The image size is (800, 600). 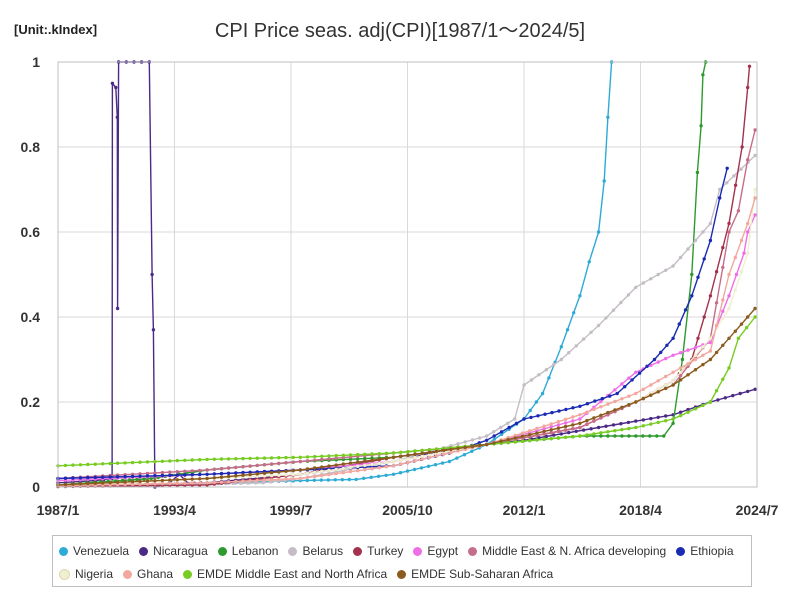 I want to click on legend-item: Middle East & N. Africa developing, so click(x=567, y=551).